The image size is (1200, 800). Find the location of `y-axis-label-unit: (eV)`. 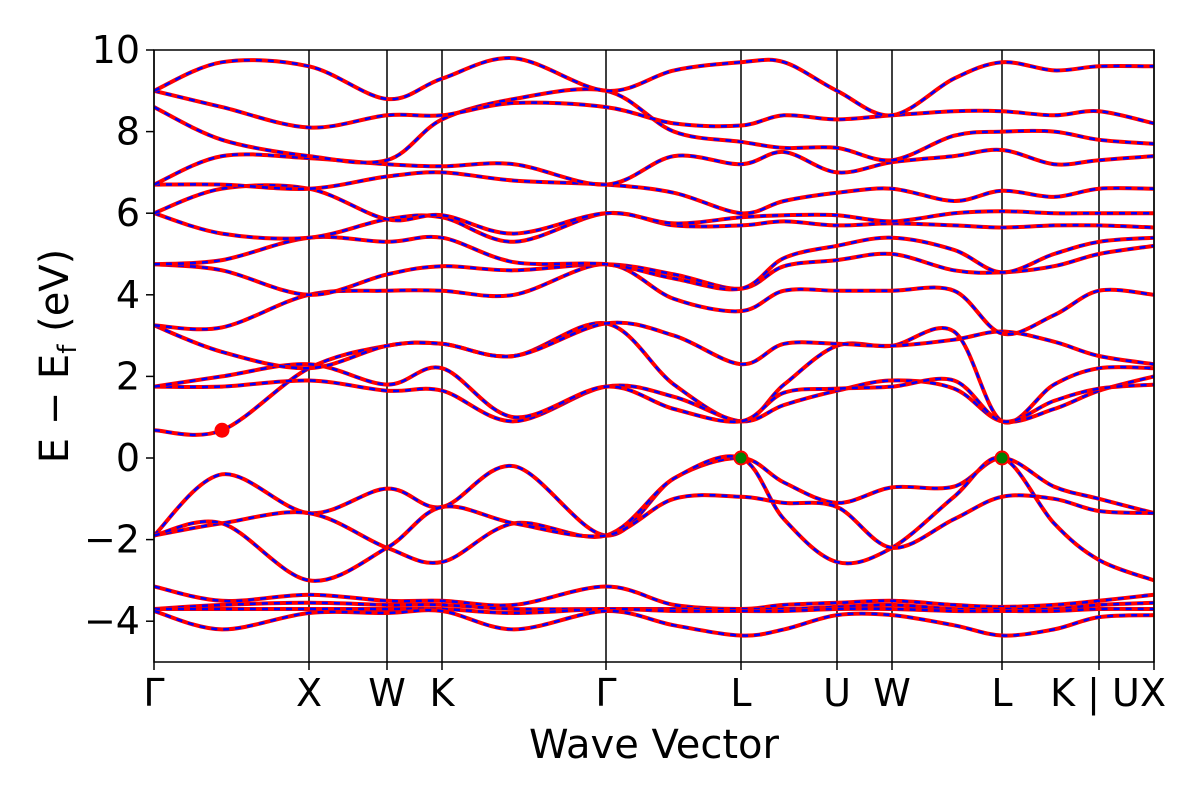

y-axis-label-unit: (eV) is located at coordinates (55, 297).